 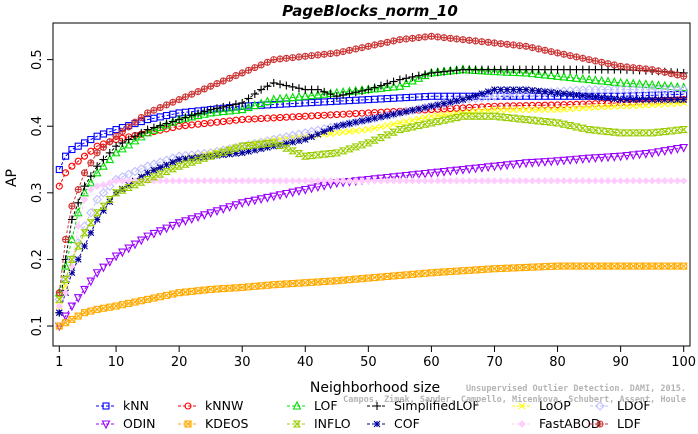 I want to click on legend-item-kdeos: KDEOS, so click(x=213, y=423).